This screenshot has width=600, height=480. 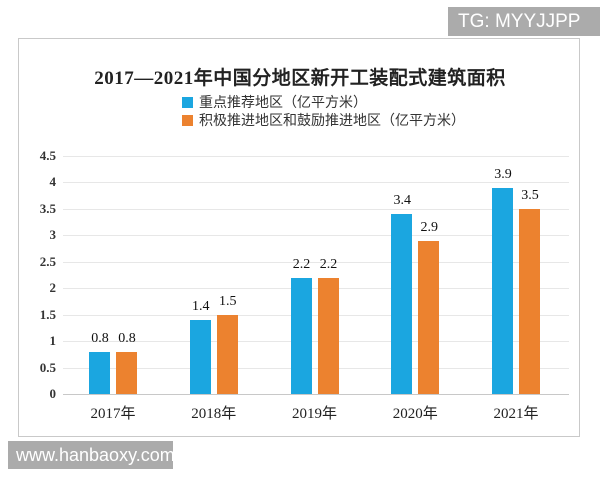 I want to click on y-tick-label: 4, so click(x=53, y=181).